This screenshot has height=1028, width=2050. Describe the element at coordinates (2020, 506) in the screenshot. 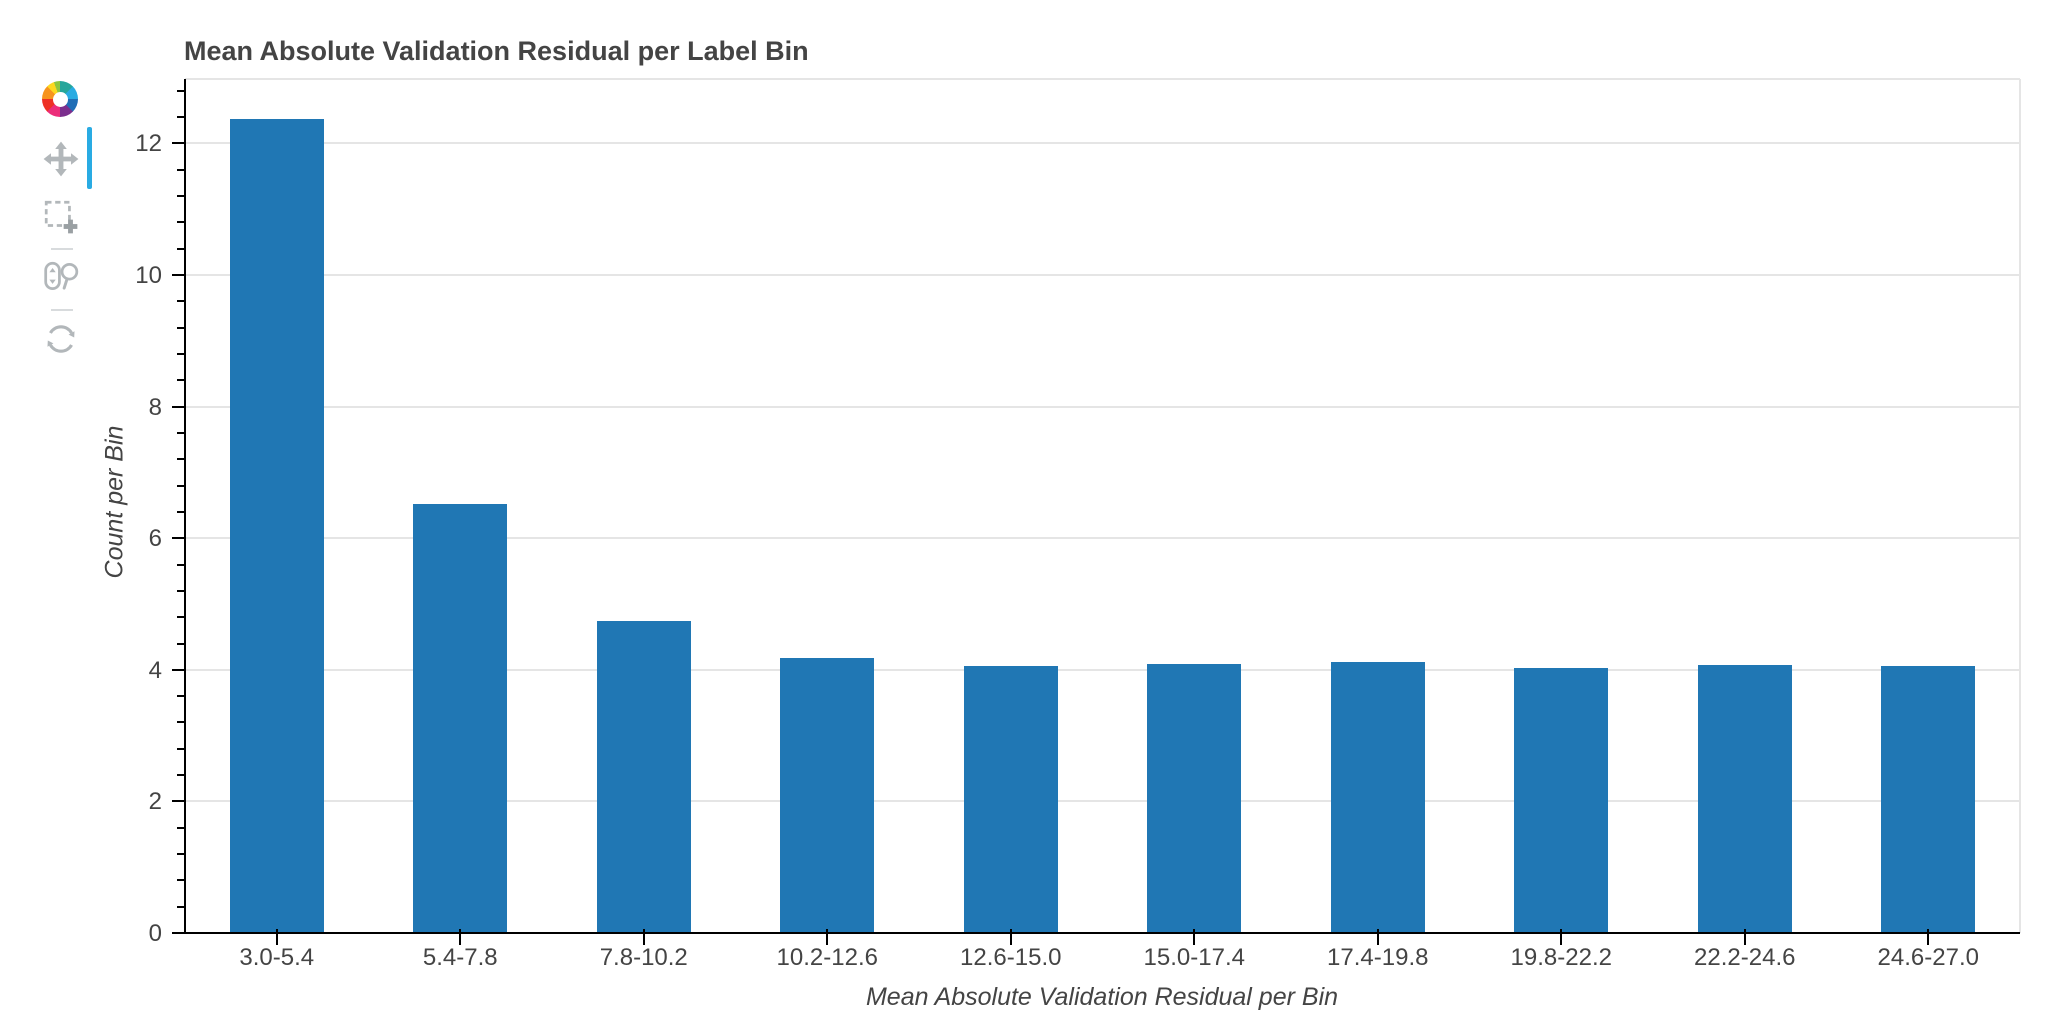

I see `plot-outline-right` at that location.